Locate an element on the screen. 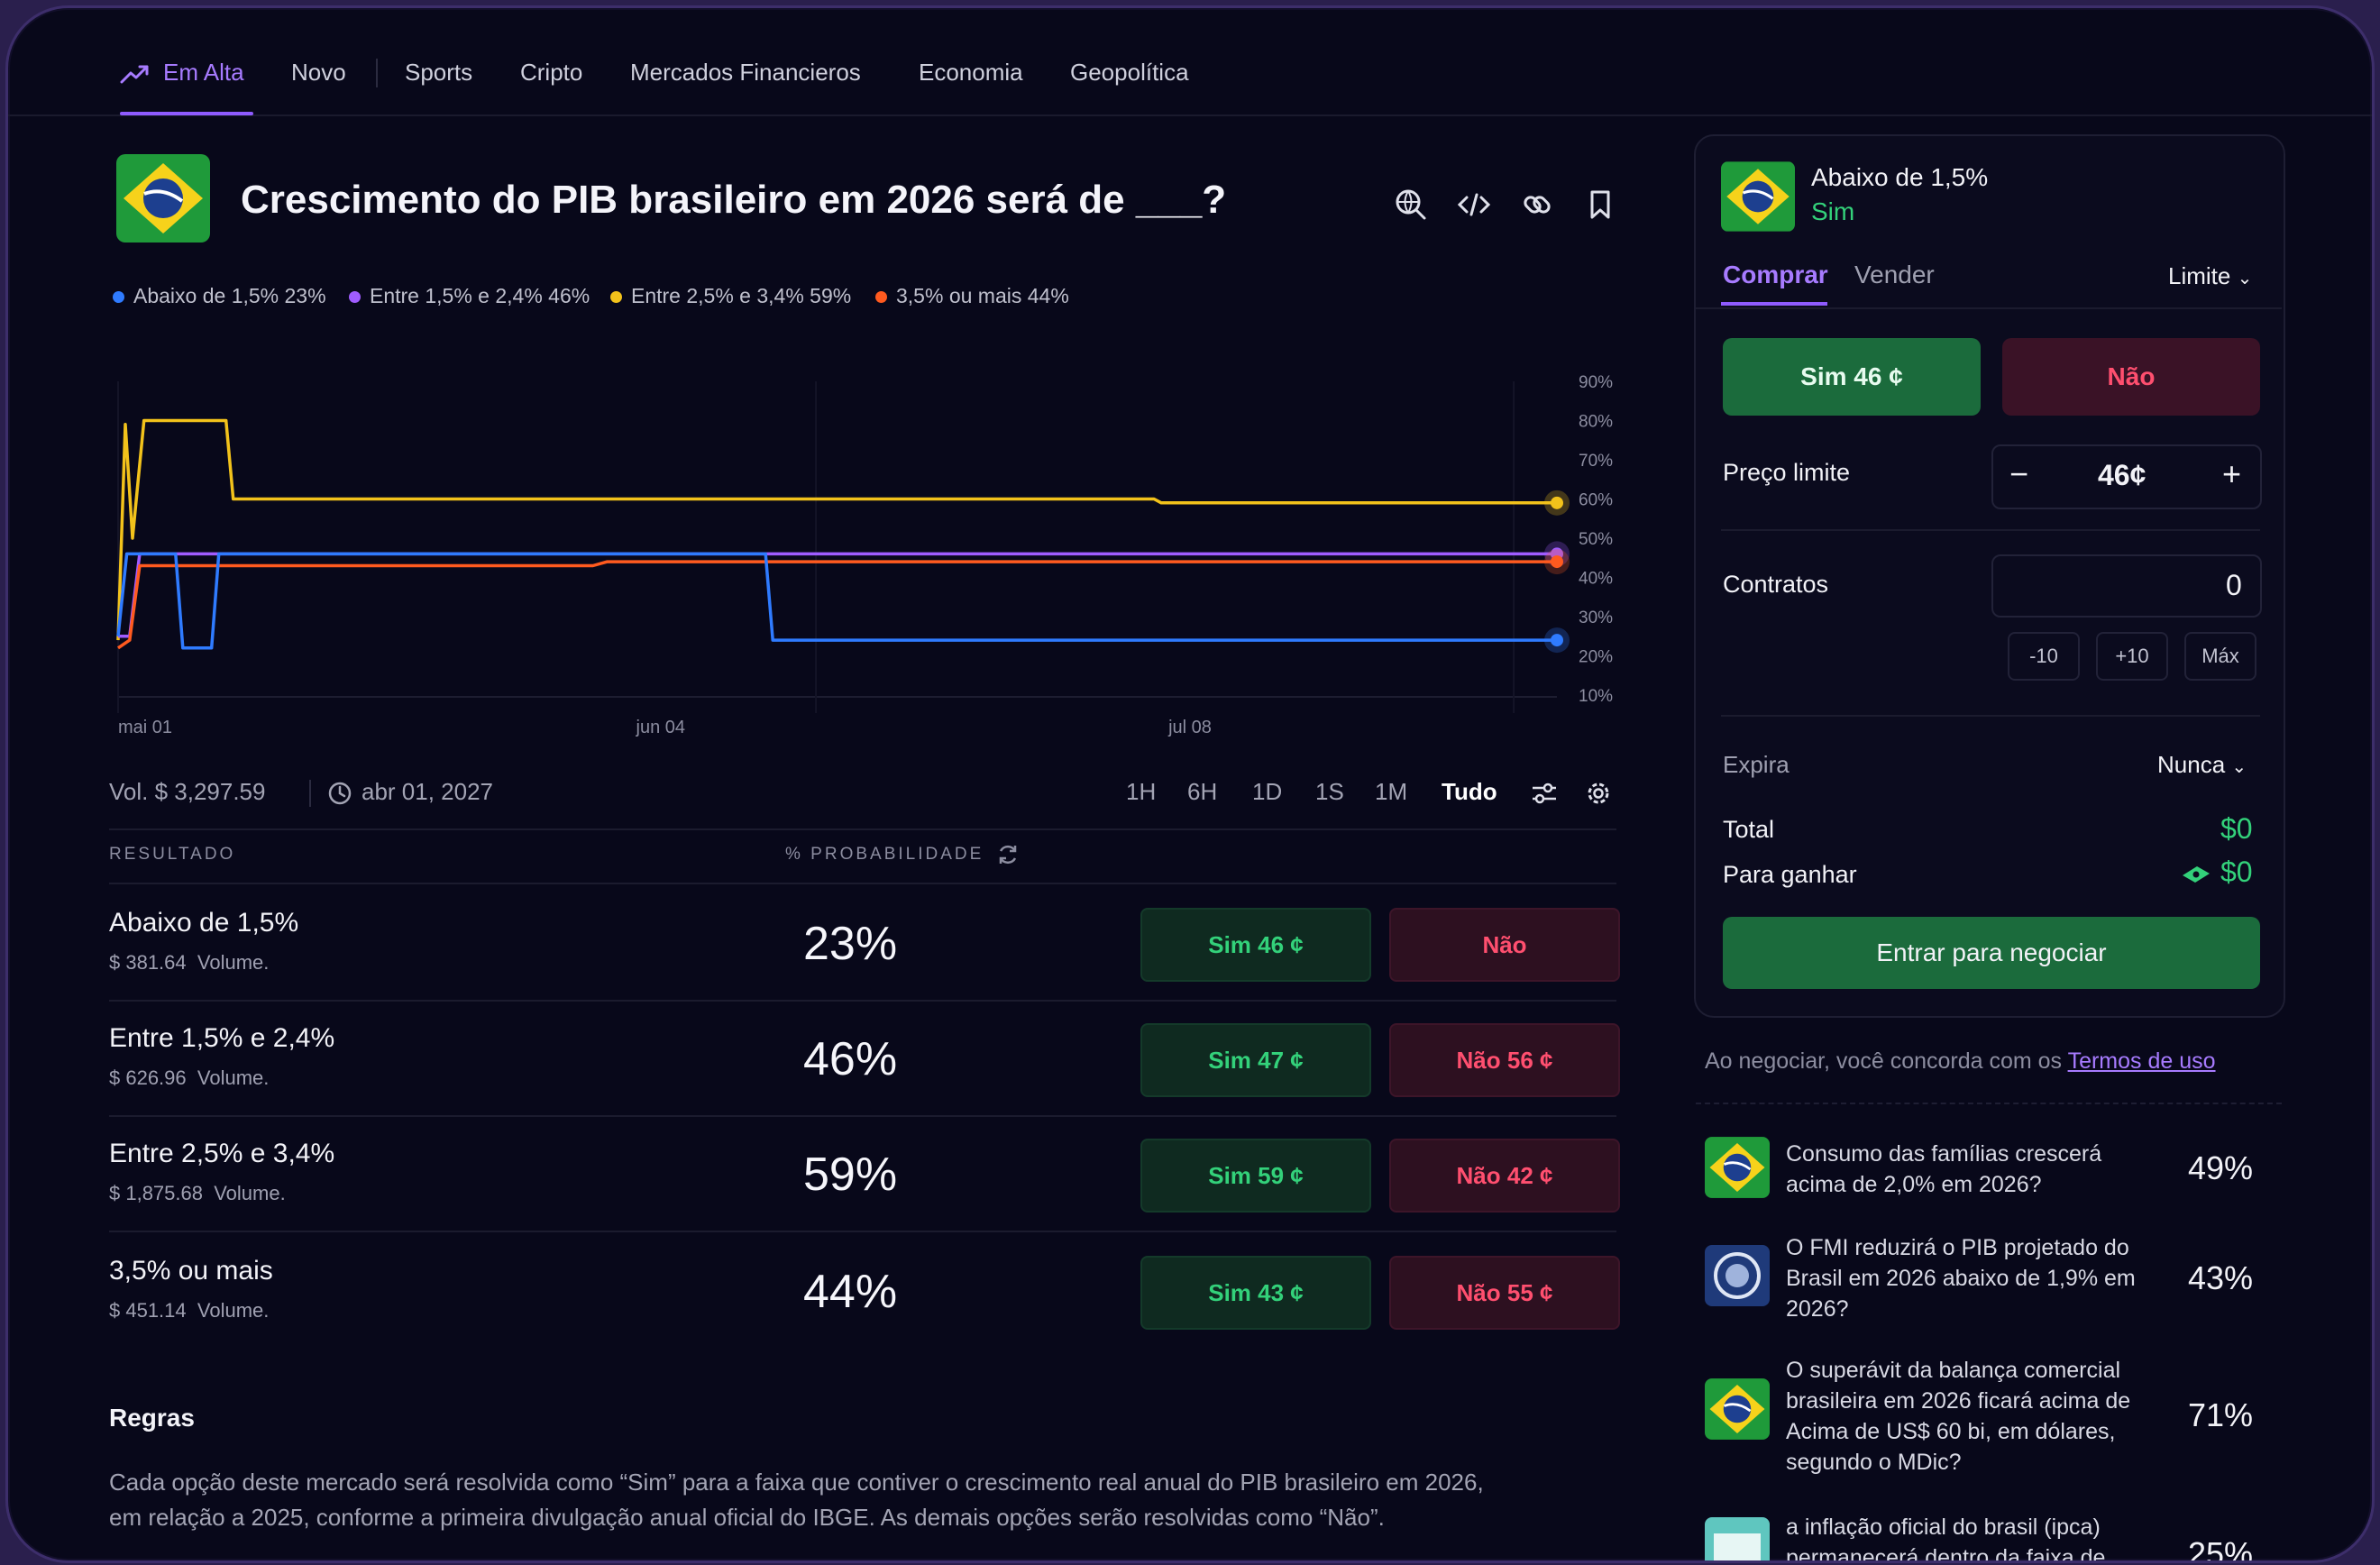  buy-yes-button: Sim 46 ¢ is located at coordinates (1852, 377).